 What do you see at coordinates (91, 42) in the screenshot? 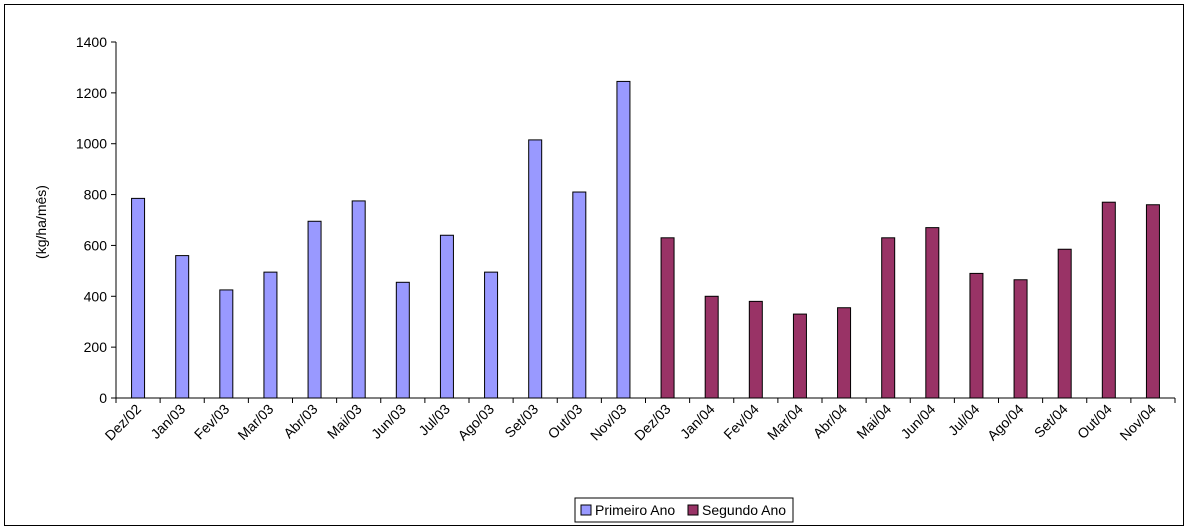
I see `y-tick-label: 1400` at bounding box center [91, 42].